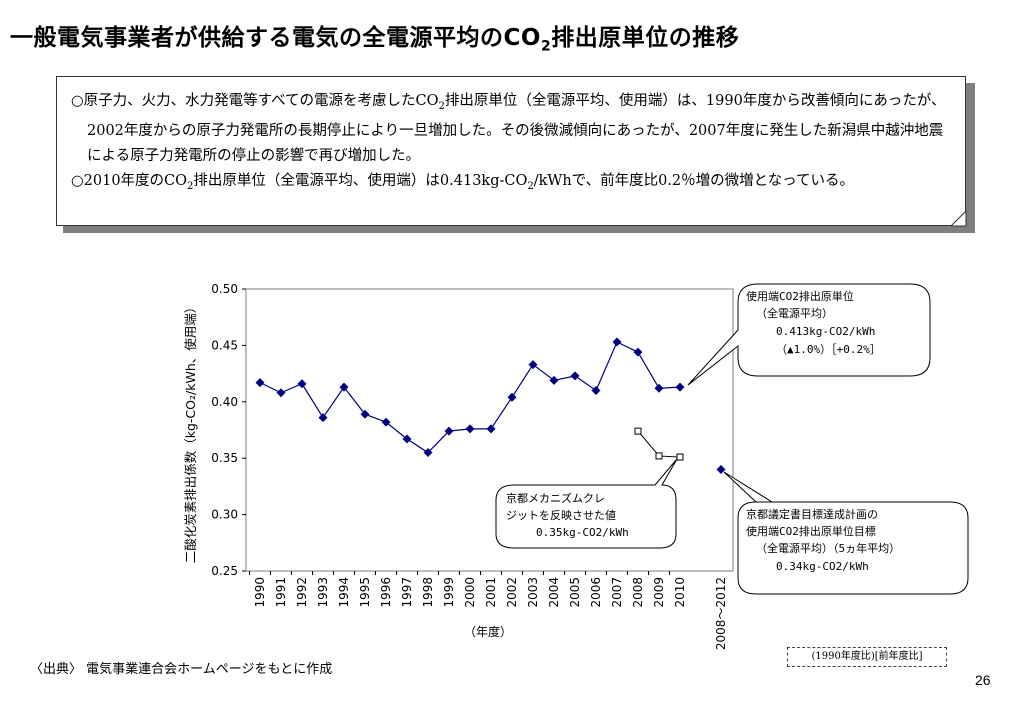 Image resolution: width=1023 pixels, height=708 pixels. What do you see at coordinates (959, 219) in the screenshot?
I see `note-fold-corner` at bounding box center [959, 219].